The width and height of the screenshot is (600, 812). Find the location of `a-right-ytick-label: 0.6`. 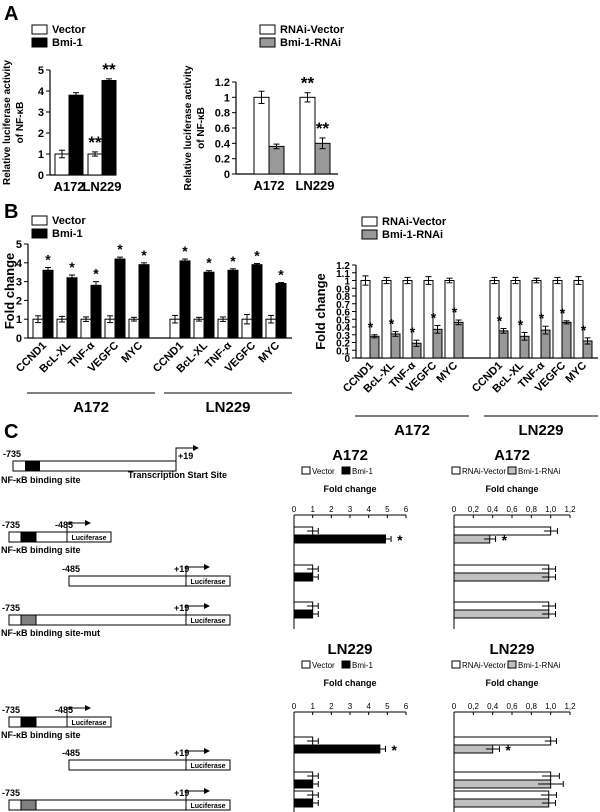

a-right-ytick-label: 0.6 is located at coordinates (222, 129).